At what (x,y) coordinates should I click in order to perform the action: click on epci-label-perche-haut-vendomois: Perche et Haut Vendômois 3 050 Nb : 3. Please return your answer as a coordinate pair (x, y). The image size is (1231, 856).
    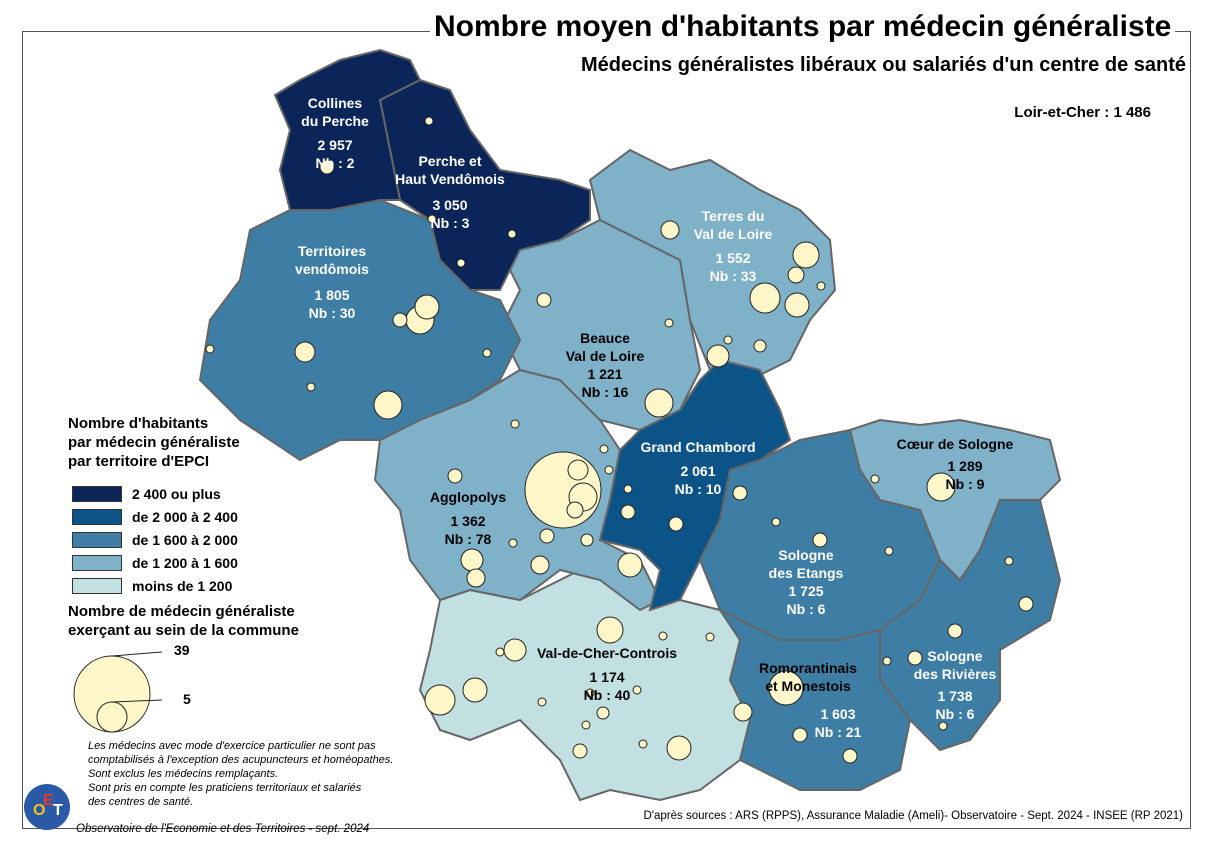
    Looking at the image, I should click on (450, 192).